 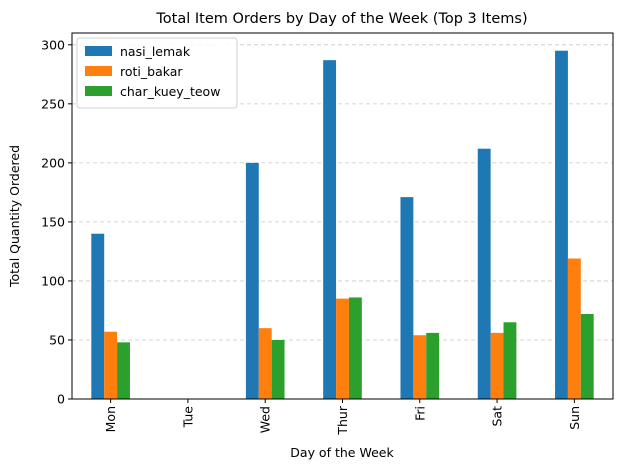 What do you see at coordinates (252, 280) in the screenshot?
I see `bar-nasi_lemak-wed` at bounding box center [252, 280].